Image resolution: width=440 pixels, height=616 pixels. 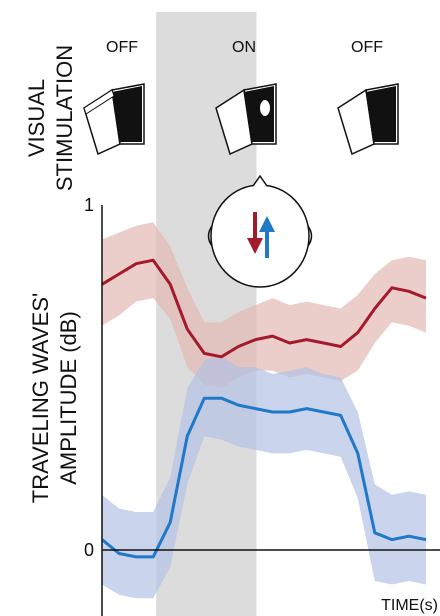 I want to click on y-tick-label-0: 0, so click(x=89, y=550).